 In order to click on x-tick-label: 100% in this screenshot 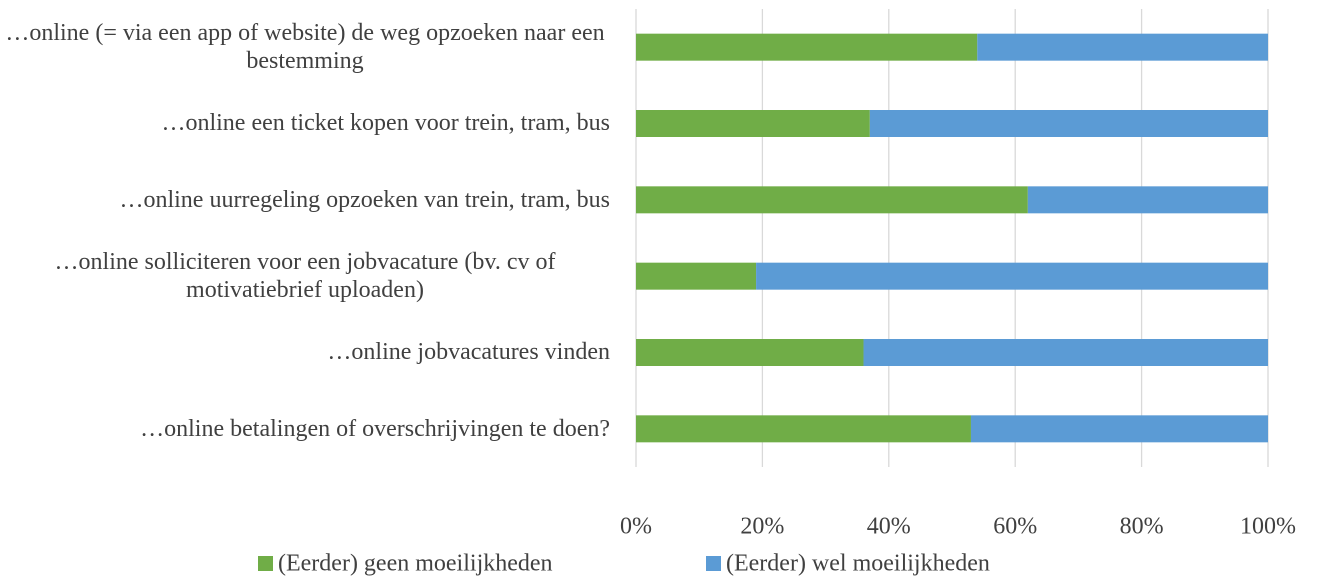, I will do `click(1268, 527)`.